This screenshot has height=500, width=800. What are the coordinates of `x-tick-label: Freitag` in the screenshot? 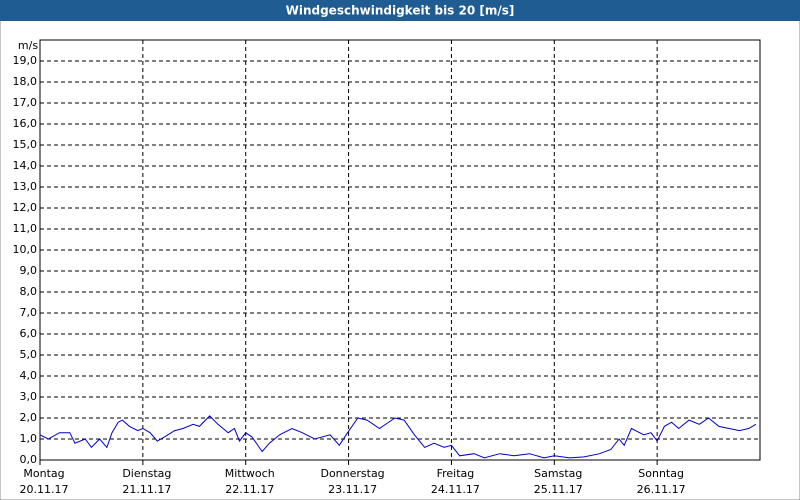 It's located at (456, 473).